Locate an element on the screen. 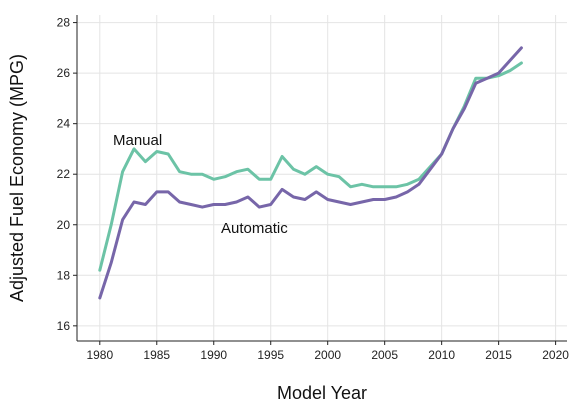 This screenshot has width=576, height=405. series-label-manual: Manual is located at coordinates (137, 140).